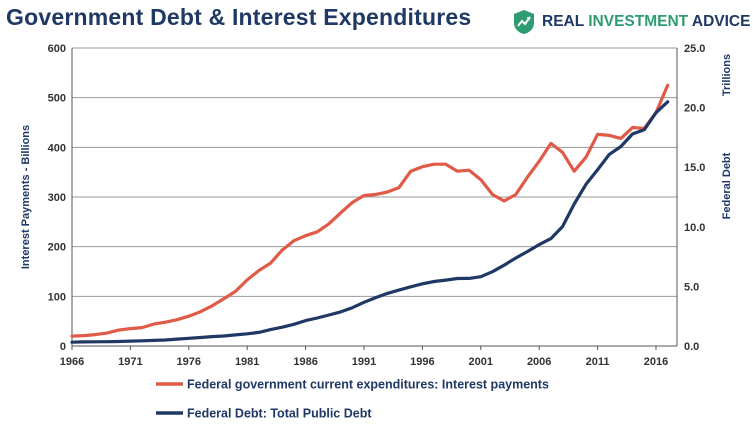  What do you see at coordinates (691, 287) in the screenshot?
I see `y2-tick-label: 5.0` at bounding box center [691, 287].